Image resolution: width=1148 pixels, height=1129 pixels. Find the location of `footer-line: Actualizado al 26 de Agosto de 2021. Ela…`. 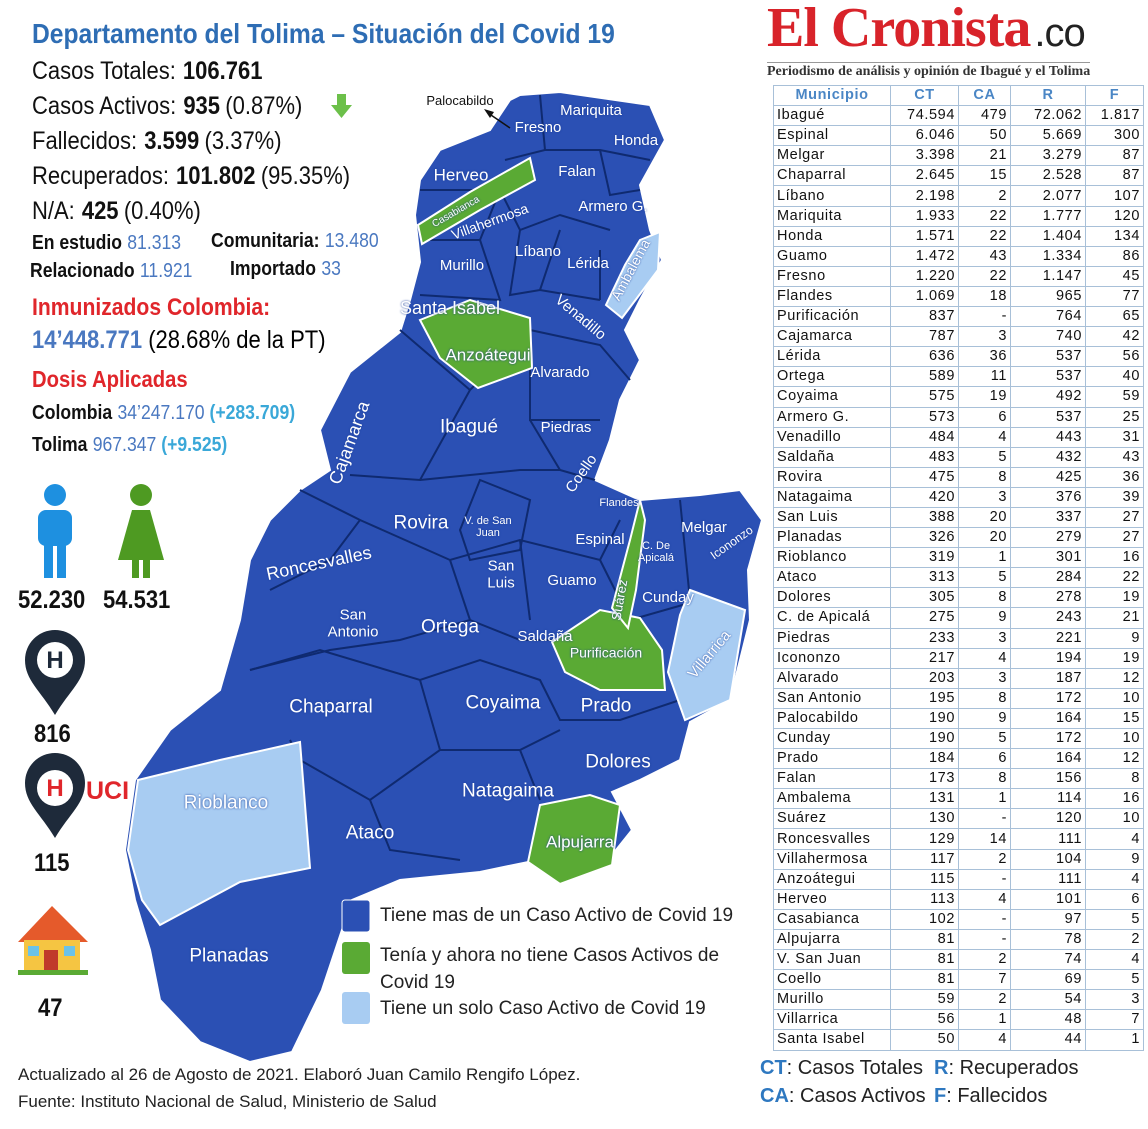

footer-line: Actualizado al 26 de Agosto de 2021. Ela… is located at coordinates (299, 1074).